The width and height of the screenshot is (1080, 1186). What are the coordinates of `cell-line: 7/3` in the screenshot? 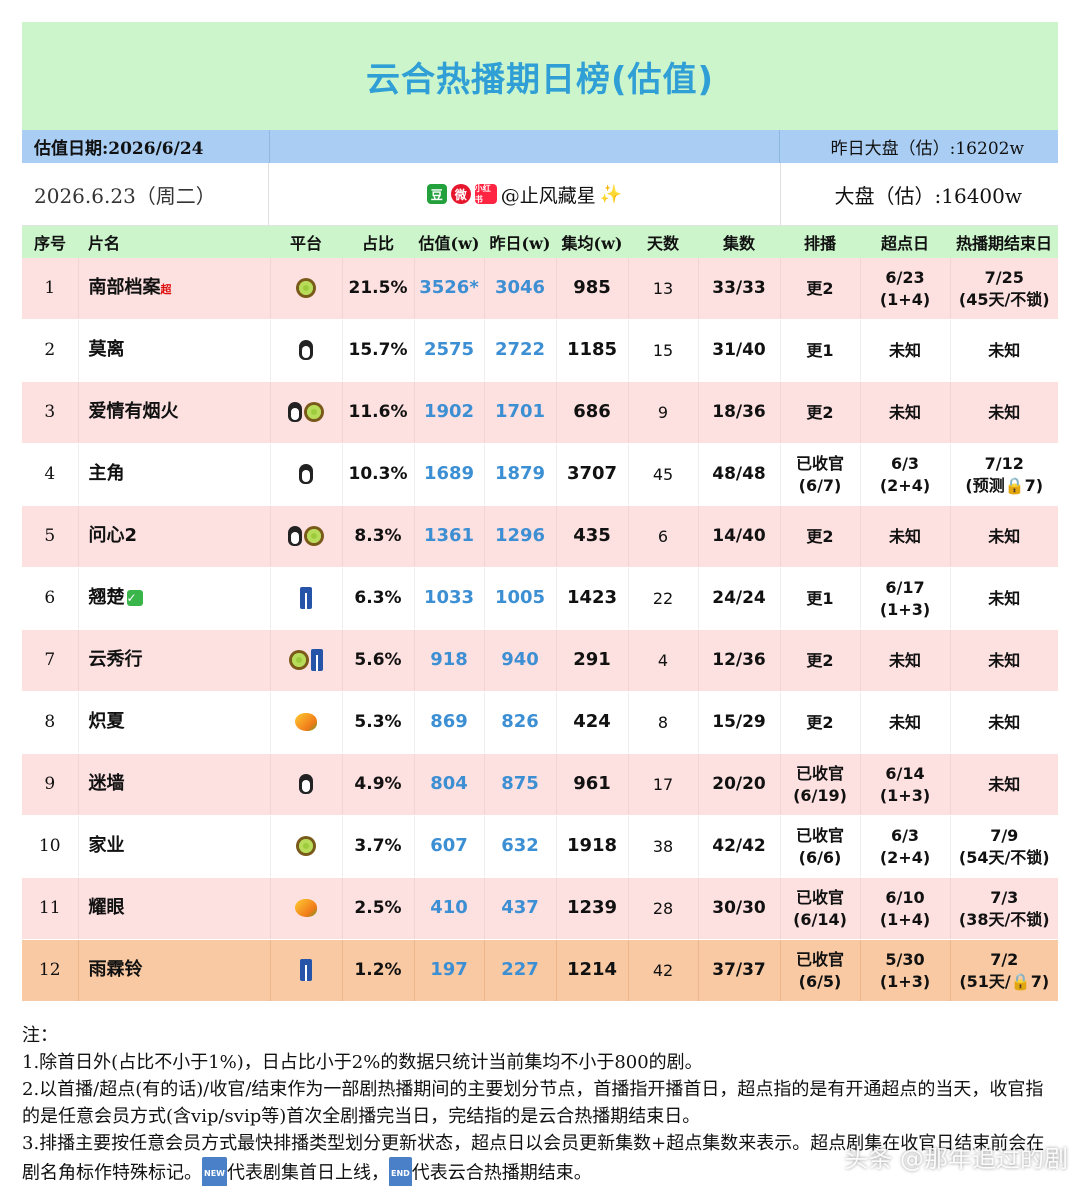 It's located at (1004, 897).